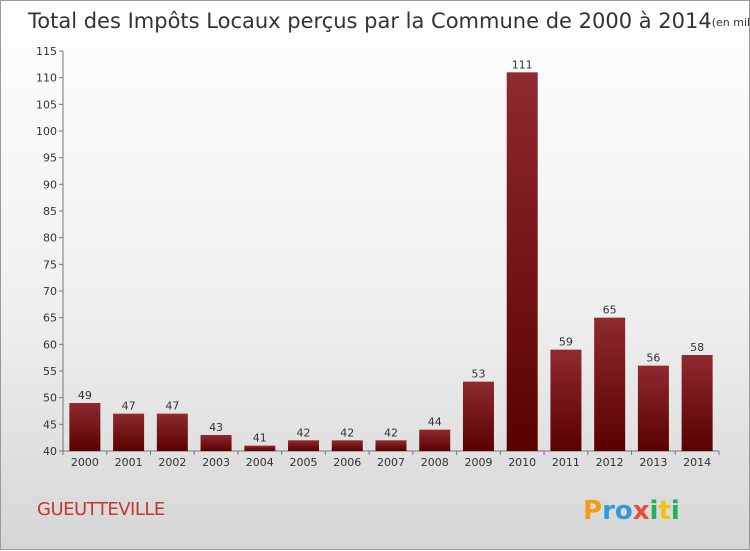 The image size is (750, 551). What do you see at coordinates (522, 462) in the screenshot?
I see `x-tick-label: 2010` at bounding box center [522, 462].